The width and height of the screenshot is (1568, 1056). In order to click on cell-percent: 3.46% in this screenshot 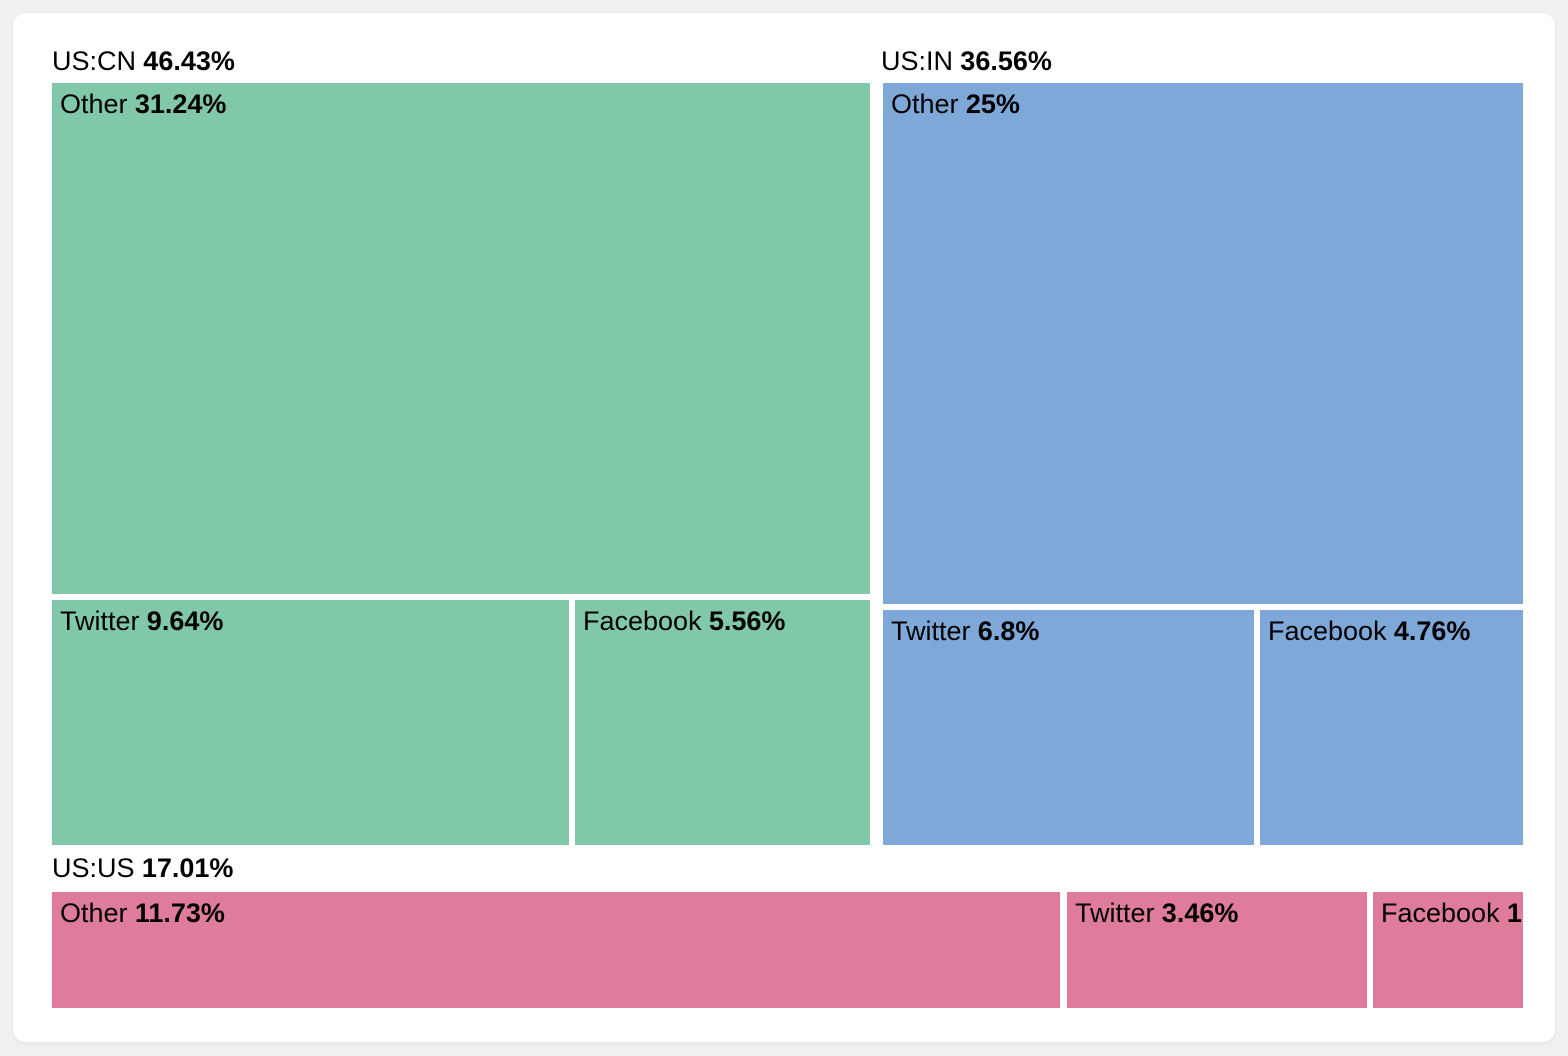, I will do `click(1200, 913)`.